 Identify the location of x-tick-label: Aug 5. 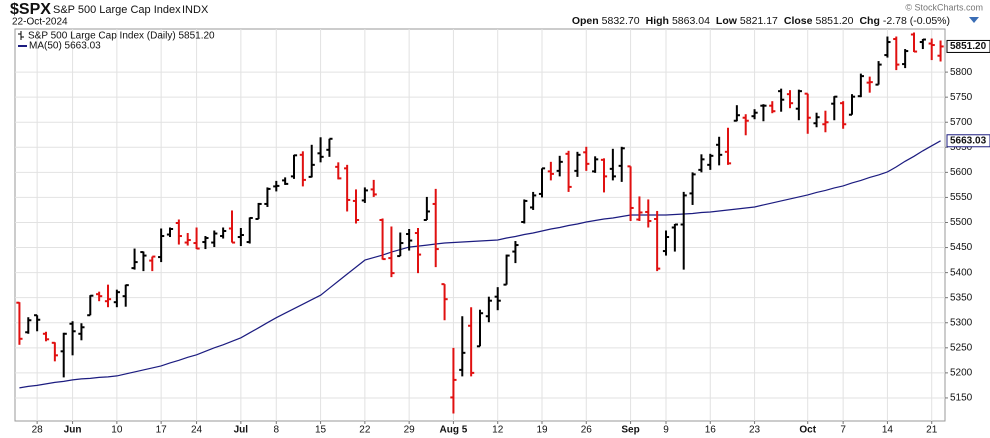
(454, 430).